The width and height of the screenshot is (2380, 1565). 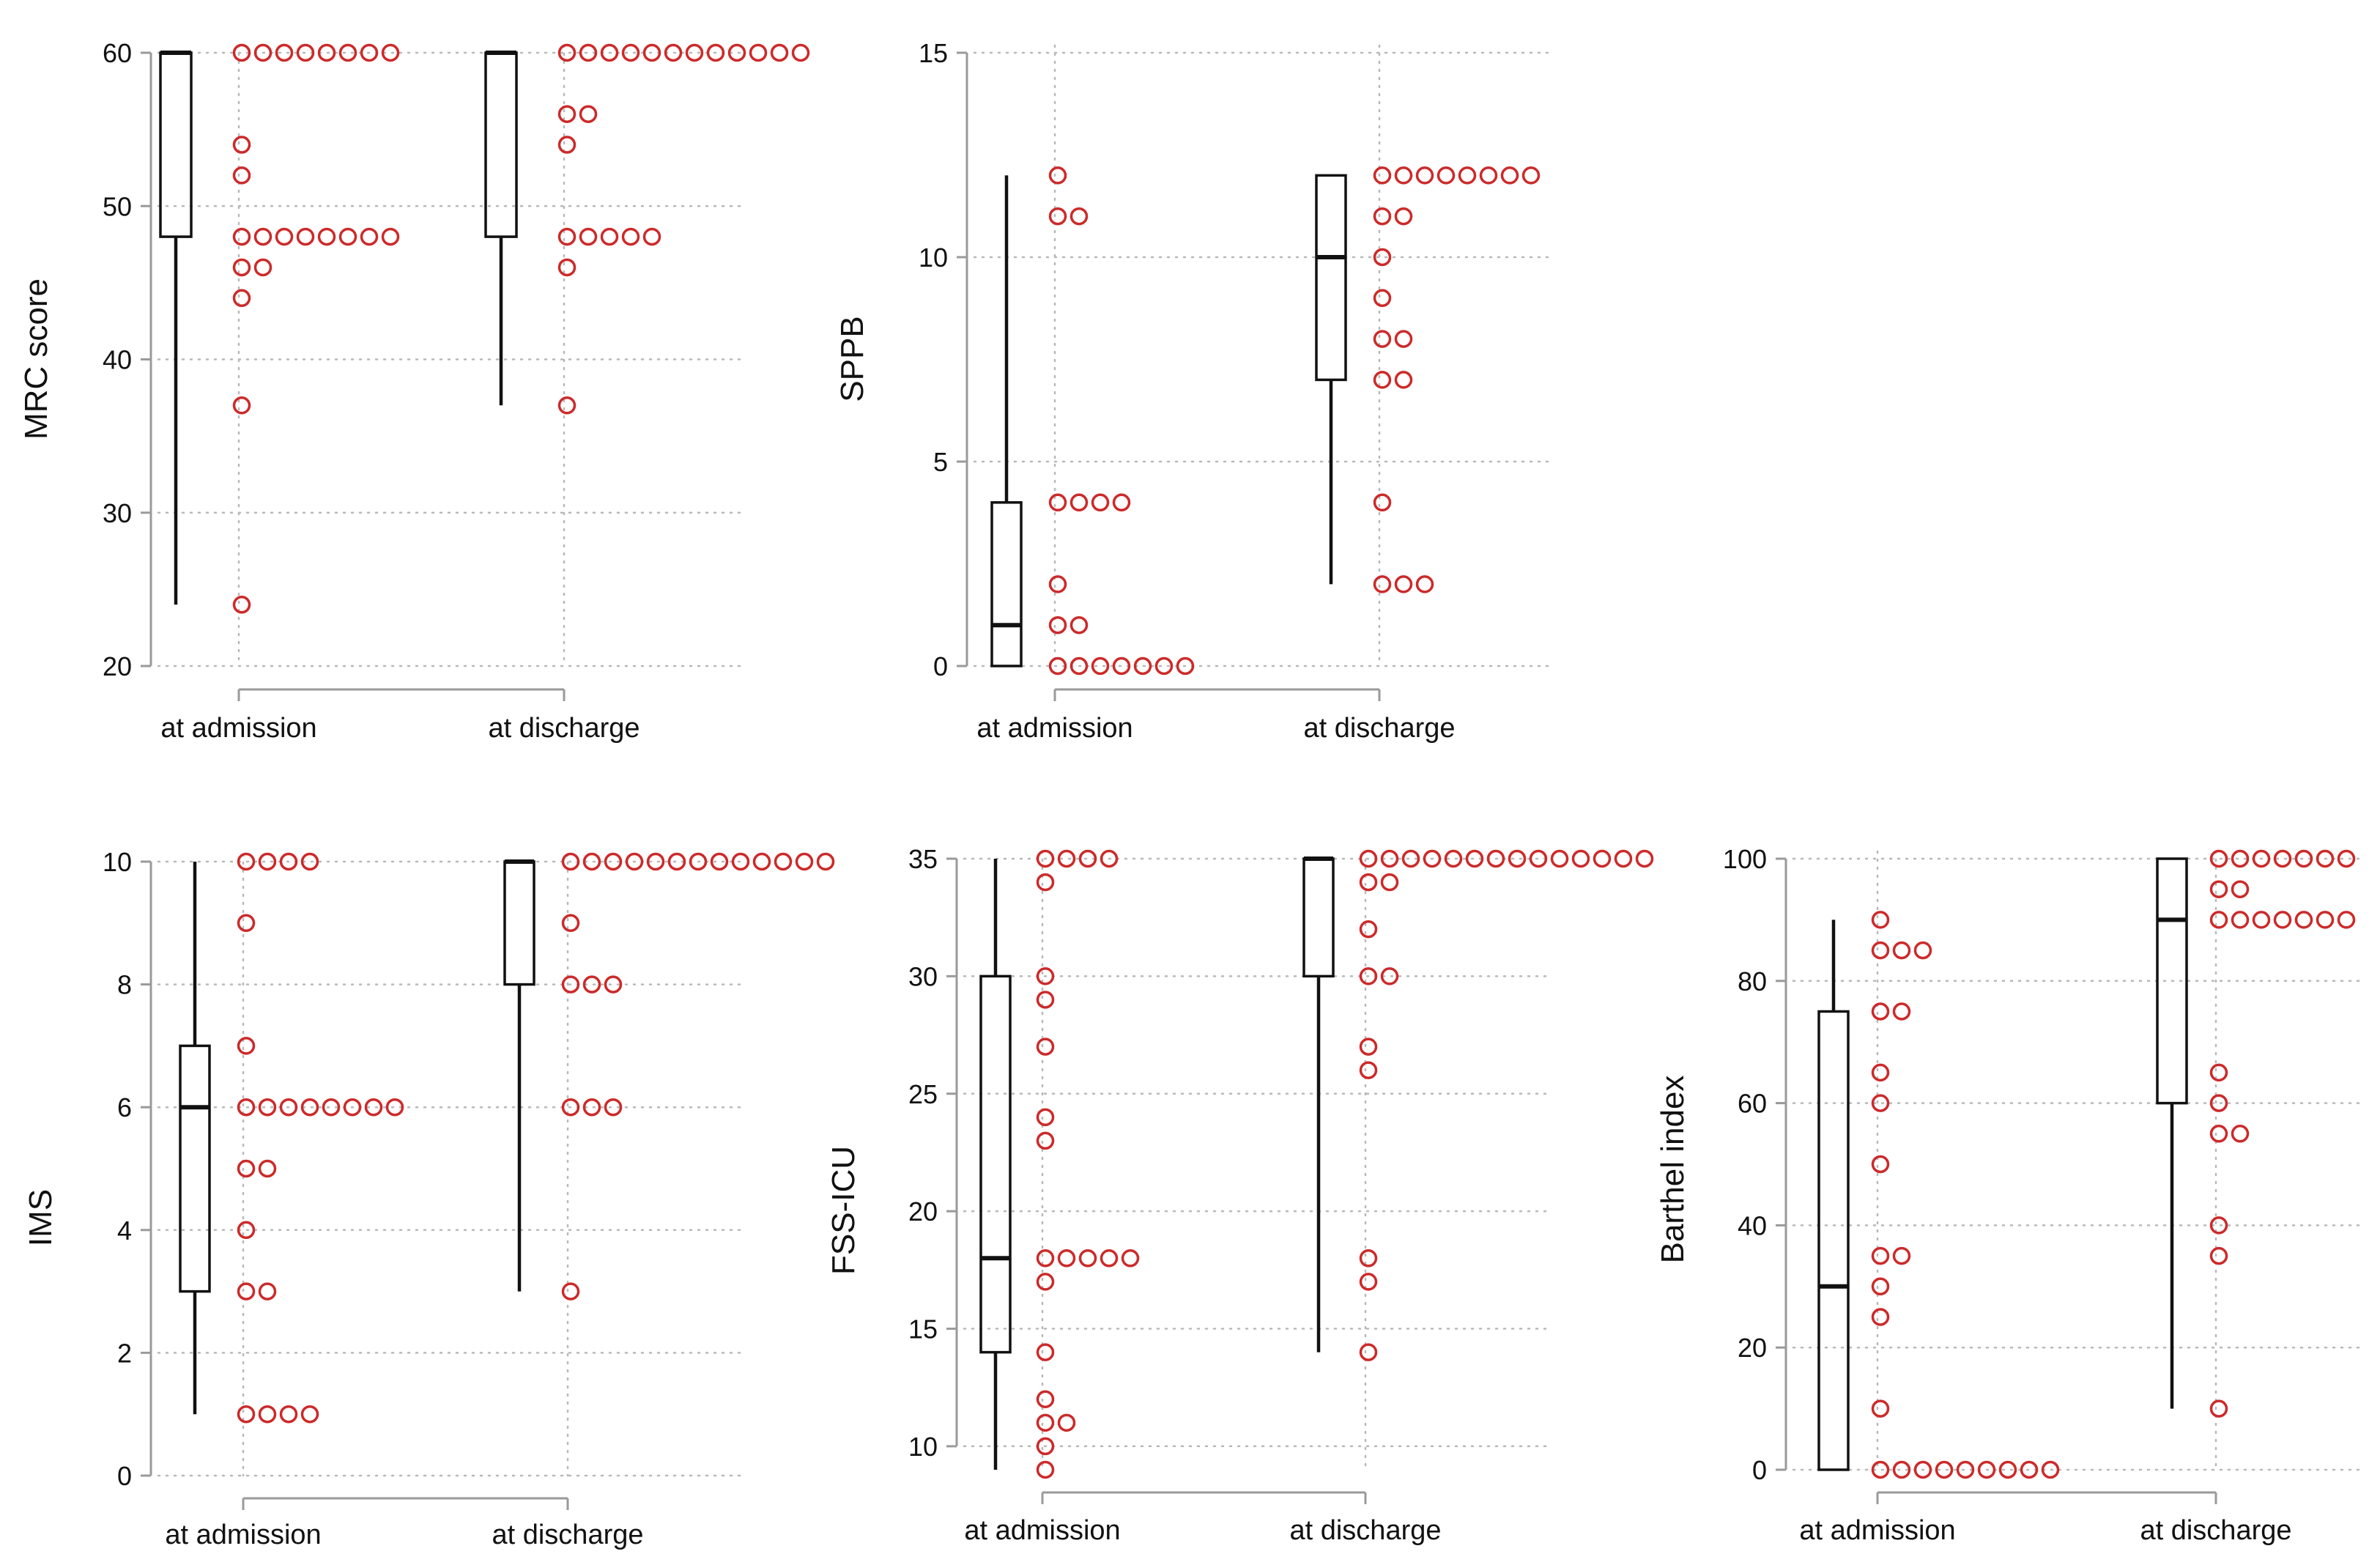 I want to click on axes: 20 30 40 50 60, so click(x=335, y=369).